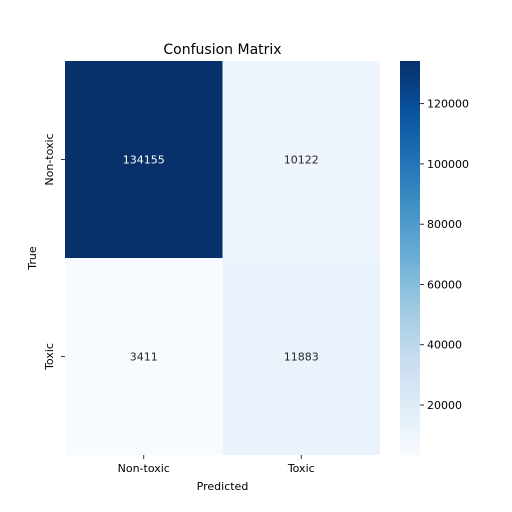  What do you see at coordinates (49, 357) in the screenshot?
I see `y-tick-label-toxic: Toxic` at bounding box center [49, 357].